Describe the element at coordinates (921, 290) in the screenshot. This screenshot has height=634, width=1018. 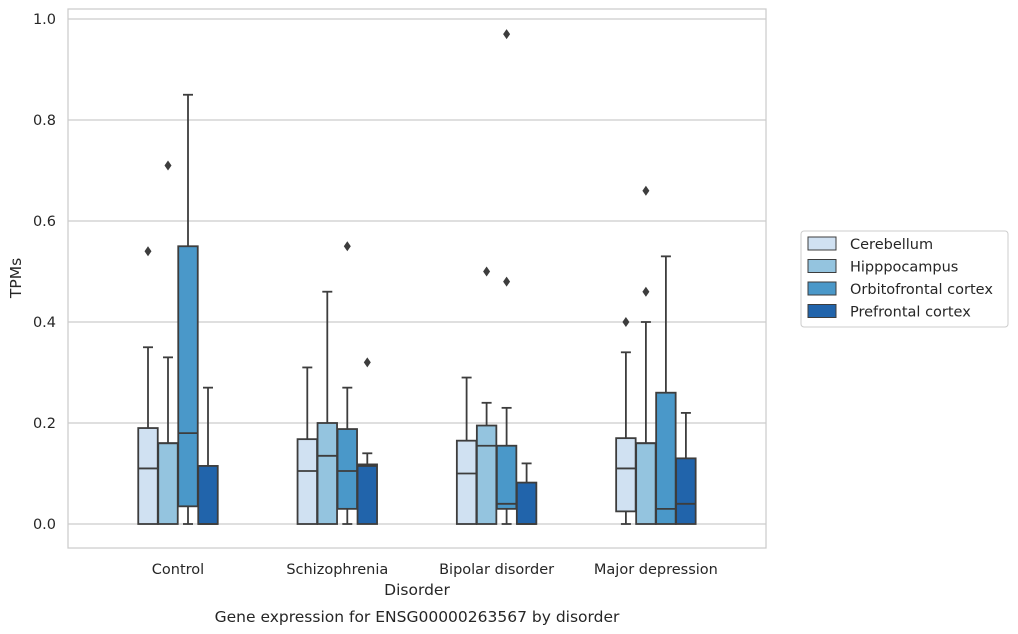
I see `legend-label: Orbitofrontal cortex` at that location.